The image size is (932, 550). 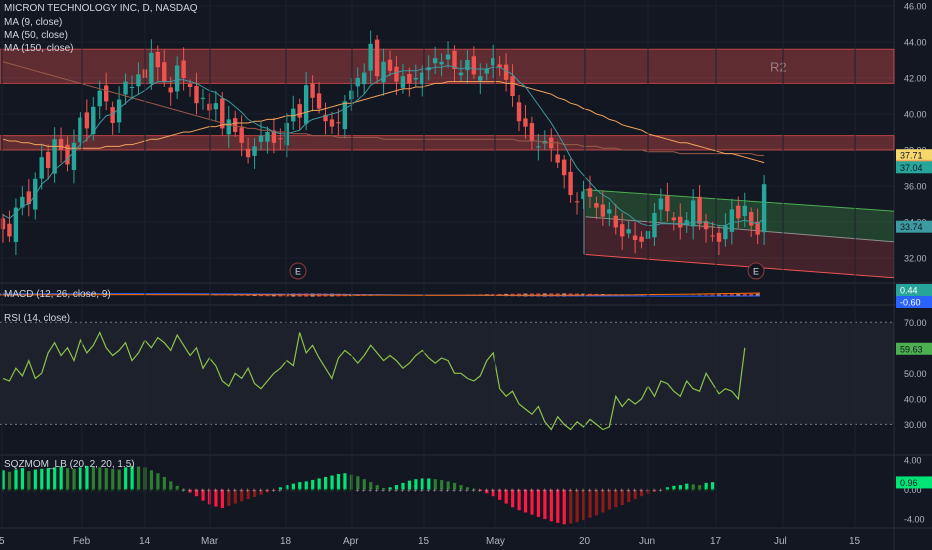 What do you see at coordinates (298, 271) in the screenshot?
I see `earnings-marker: E` at bounding box center [298, 271].